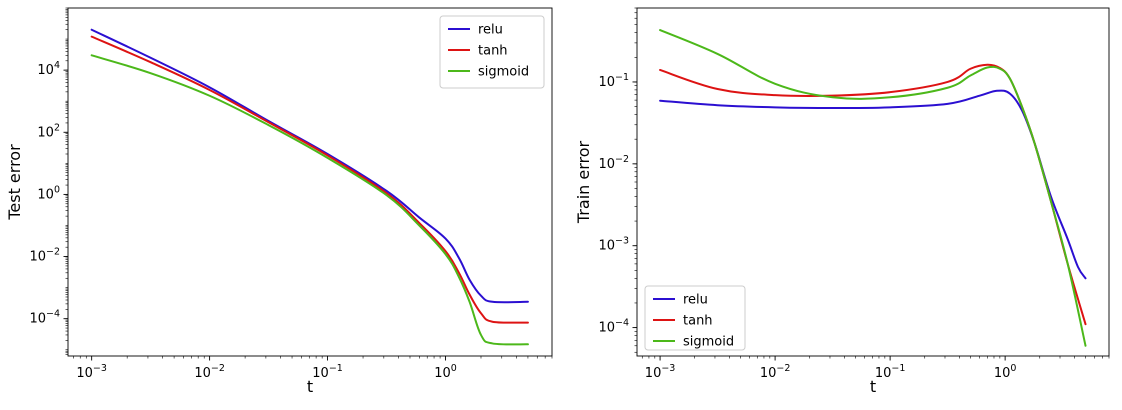 The image size is (1122, 410). What do you see at coordinates (14, 182) in the screenshot?
I see `y-axis-label: Test error` at bounding box center [14, 182].